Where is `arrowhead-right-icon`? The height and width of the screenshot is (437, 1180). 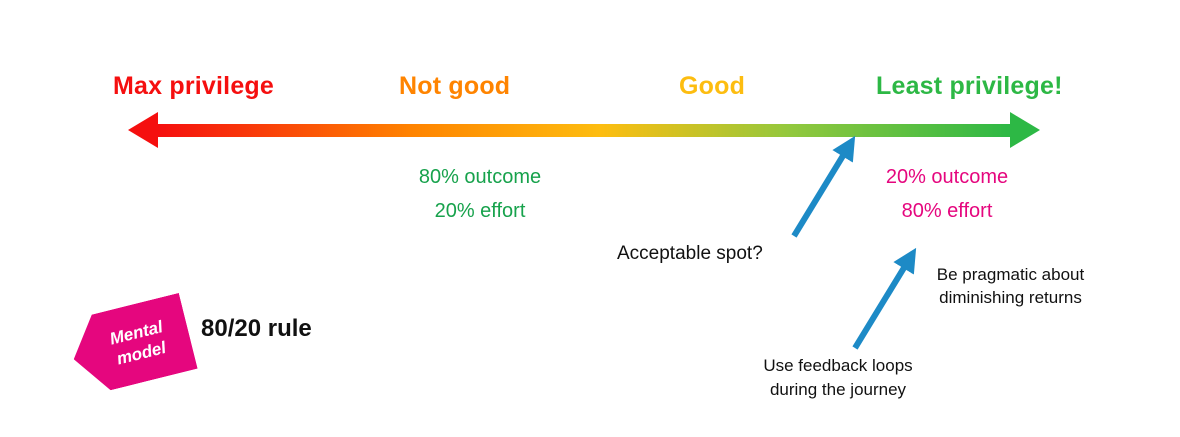 arrowhead-right-icon is located at coordinates (1025, 130).